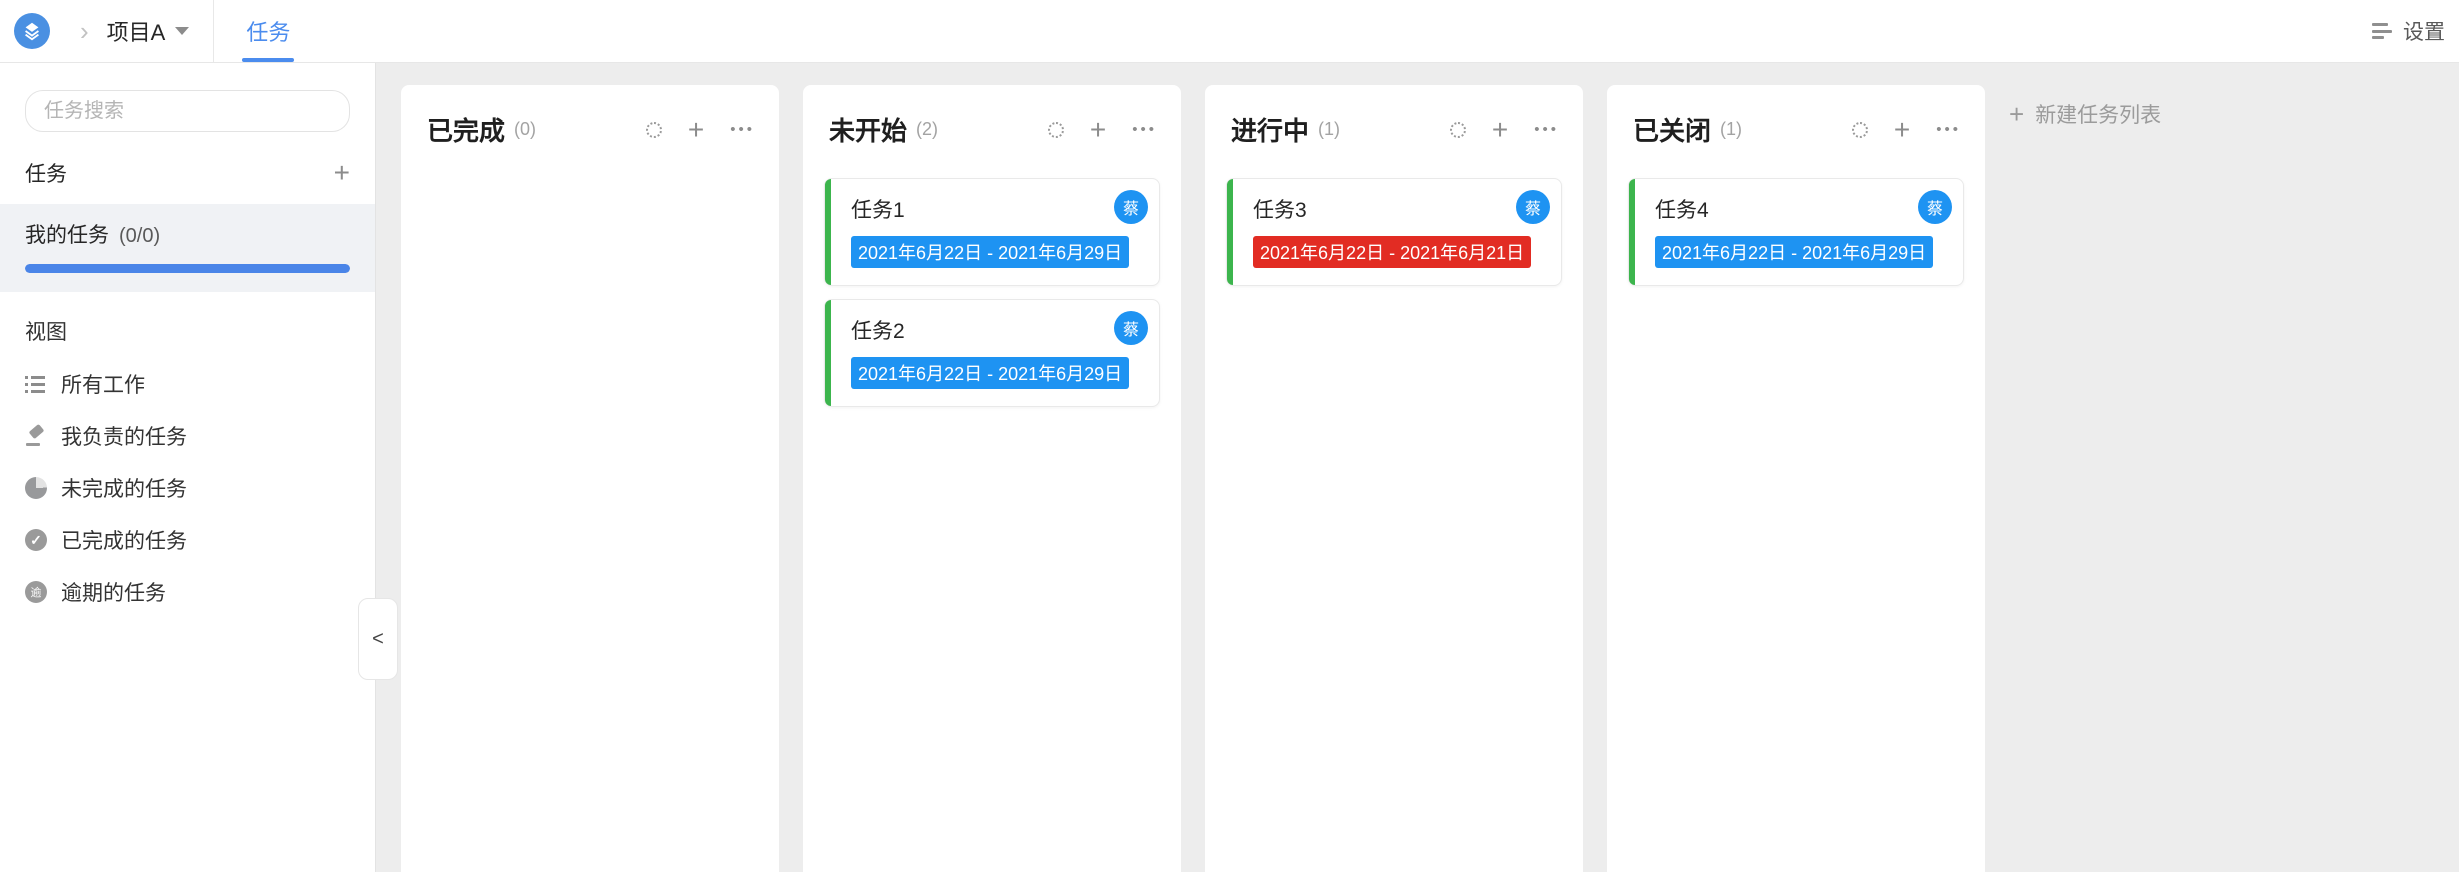 The width and height of the screenshot is (2459, 872). What do you see at coordinates (2424, 32) in the screenshot?
I see `settings-label: 设置` at bounding box center [2424, 32].